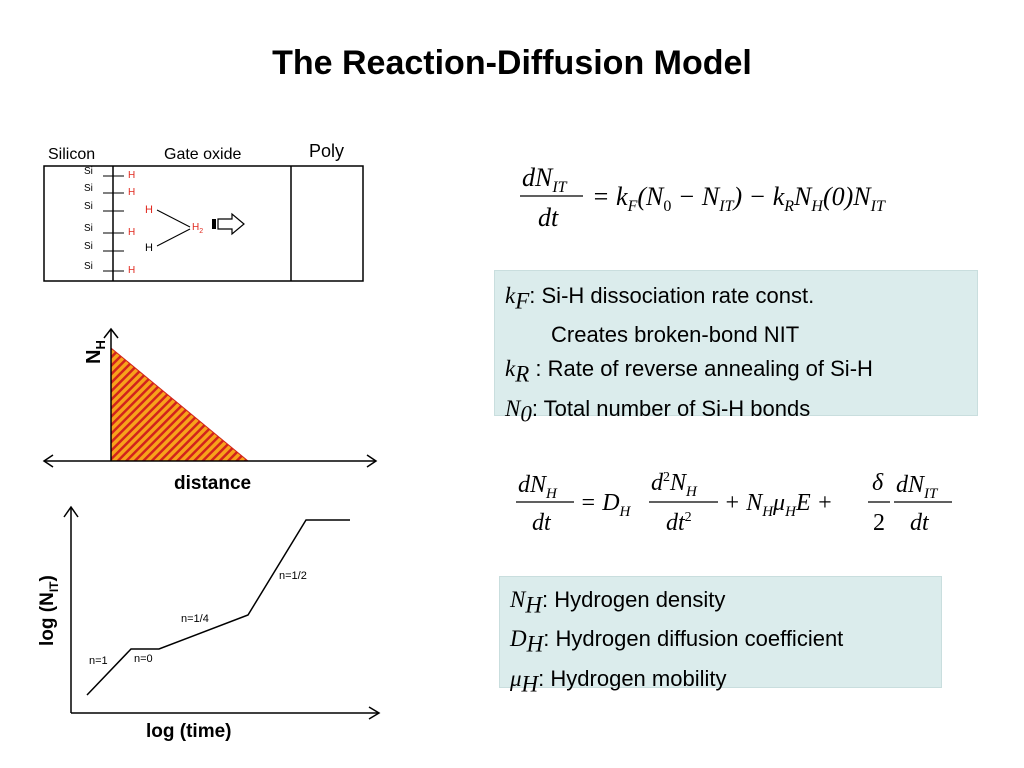  I want to click on def-row-kr: kR : Rate of reverse annealing of Si-H, so click(689, 371).